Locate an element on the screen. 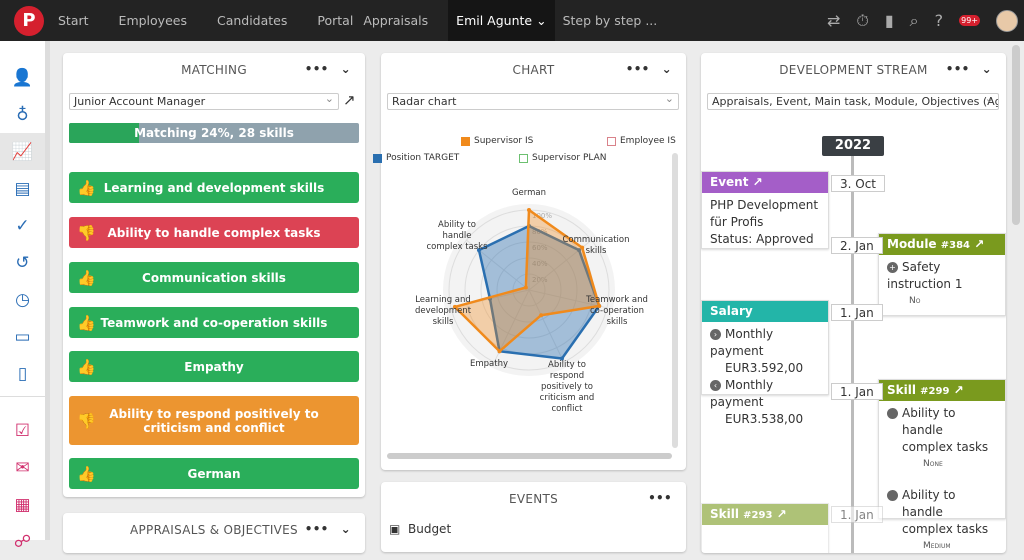 The image size is (1024, 560). year-label: 2022 is located at coordinates (853, 146).